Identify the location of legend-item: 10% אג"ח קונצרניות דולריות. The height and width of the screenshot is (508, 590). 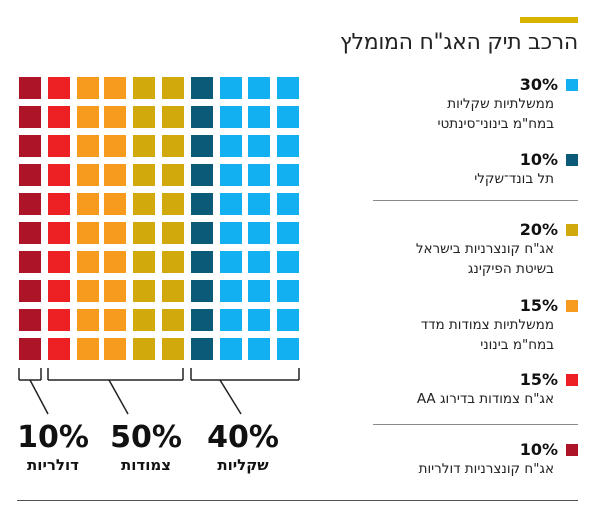
(498, 459).